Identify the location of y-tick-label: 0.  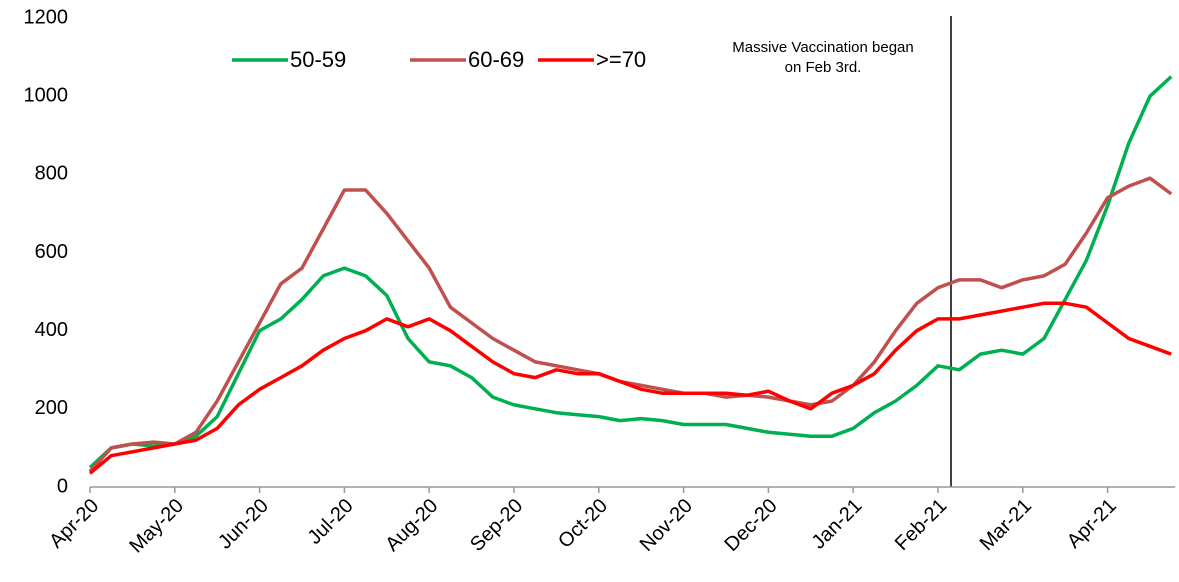
(62, 486).